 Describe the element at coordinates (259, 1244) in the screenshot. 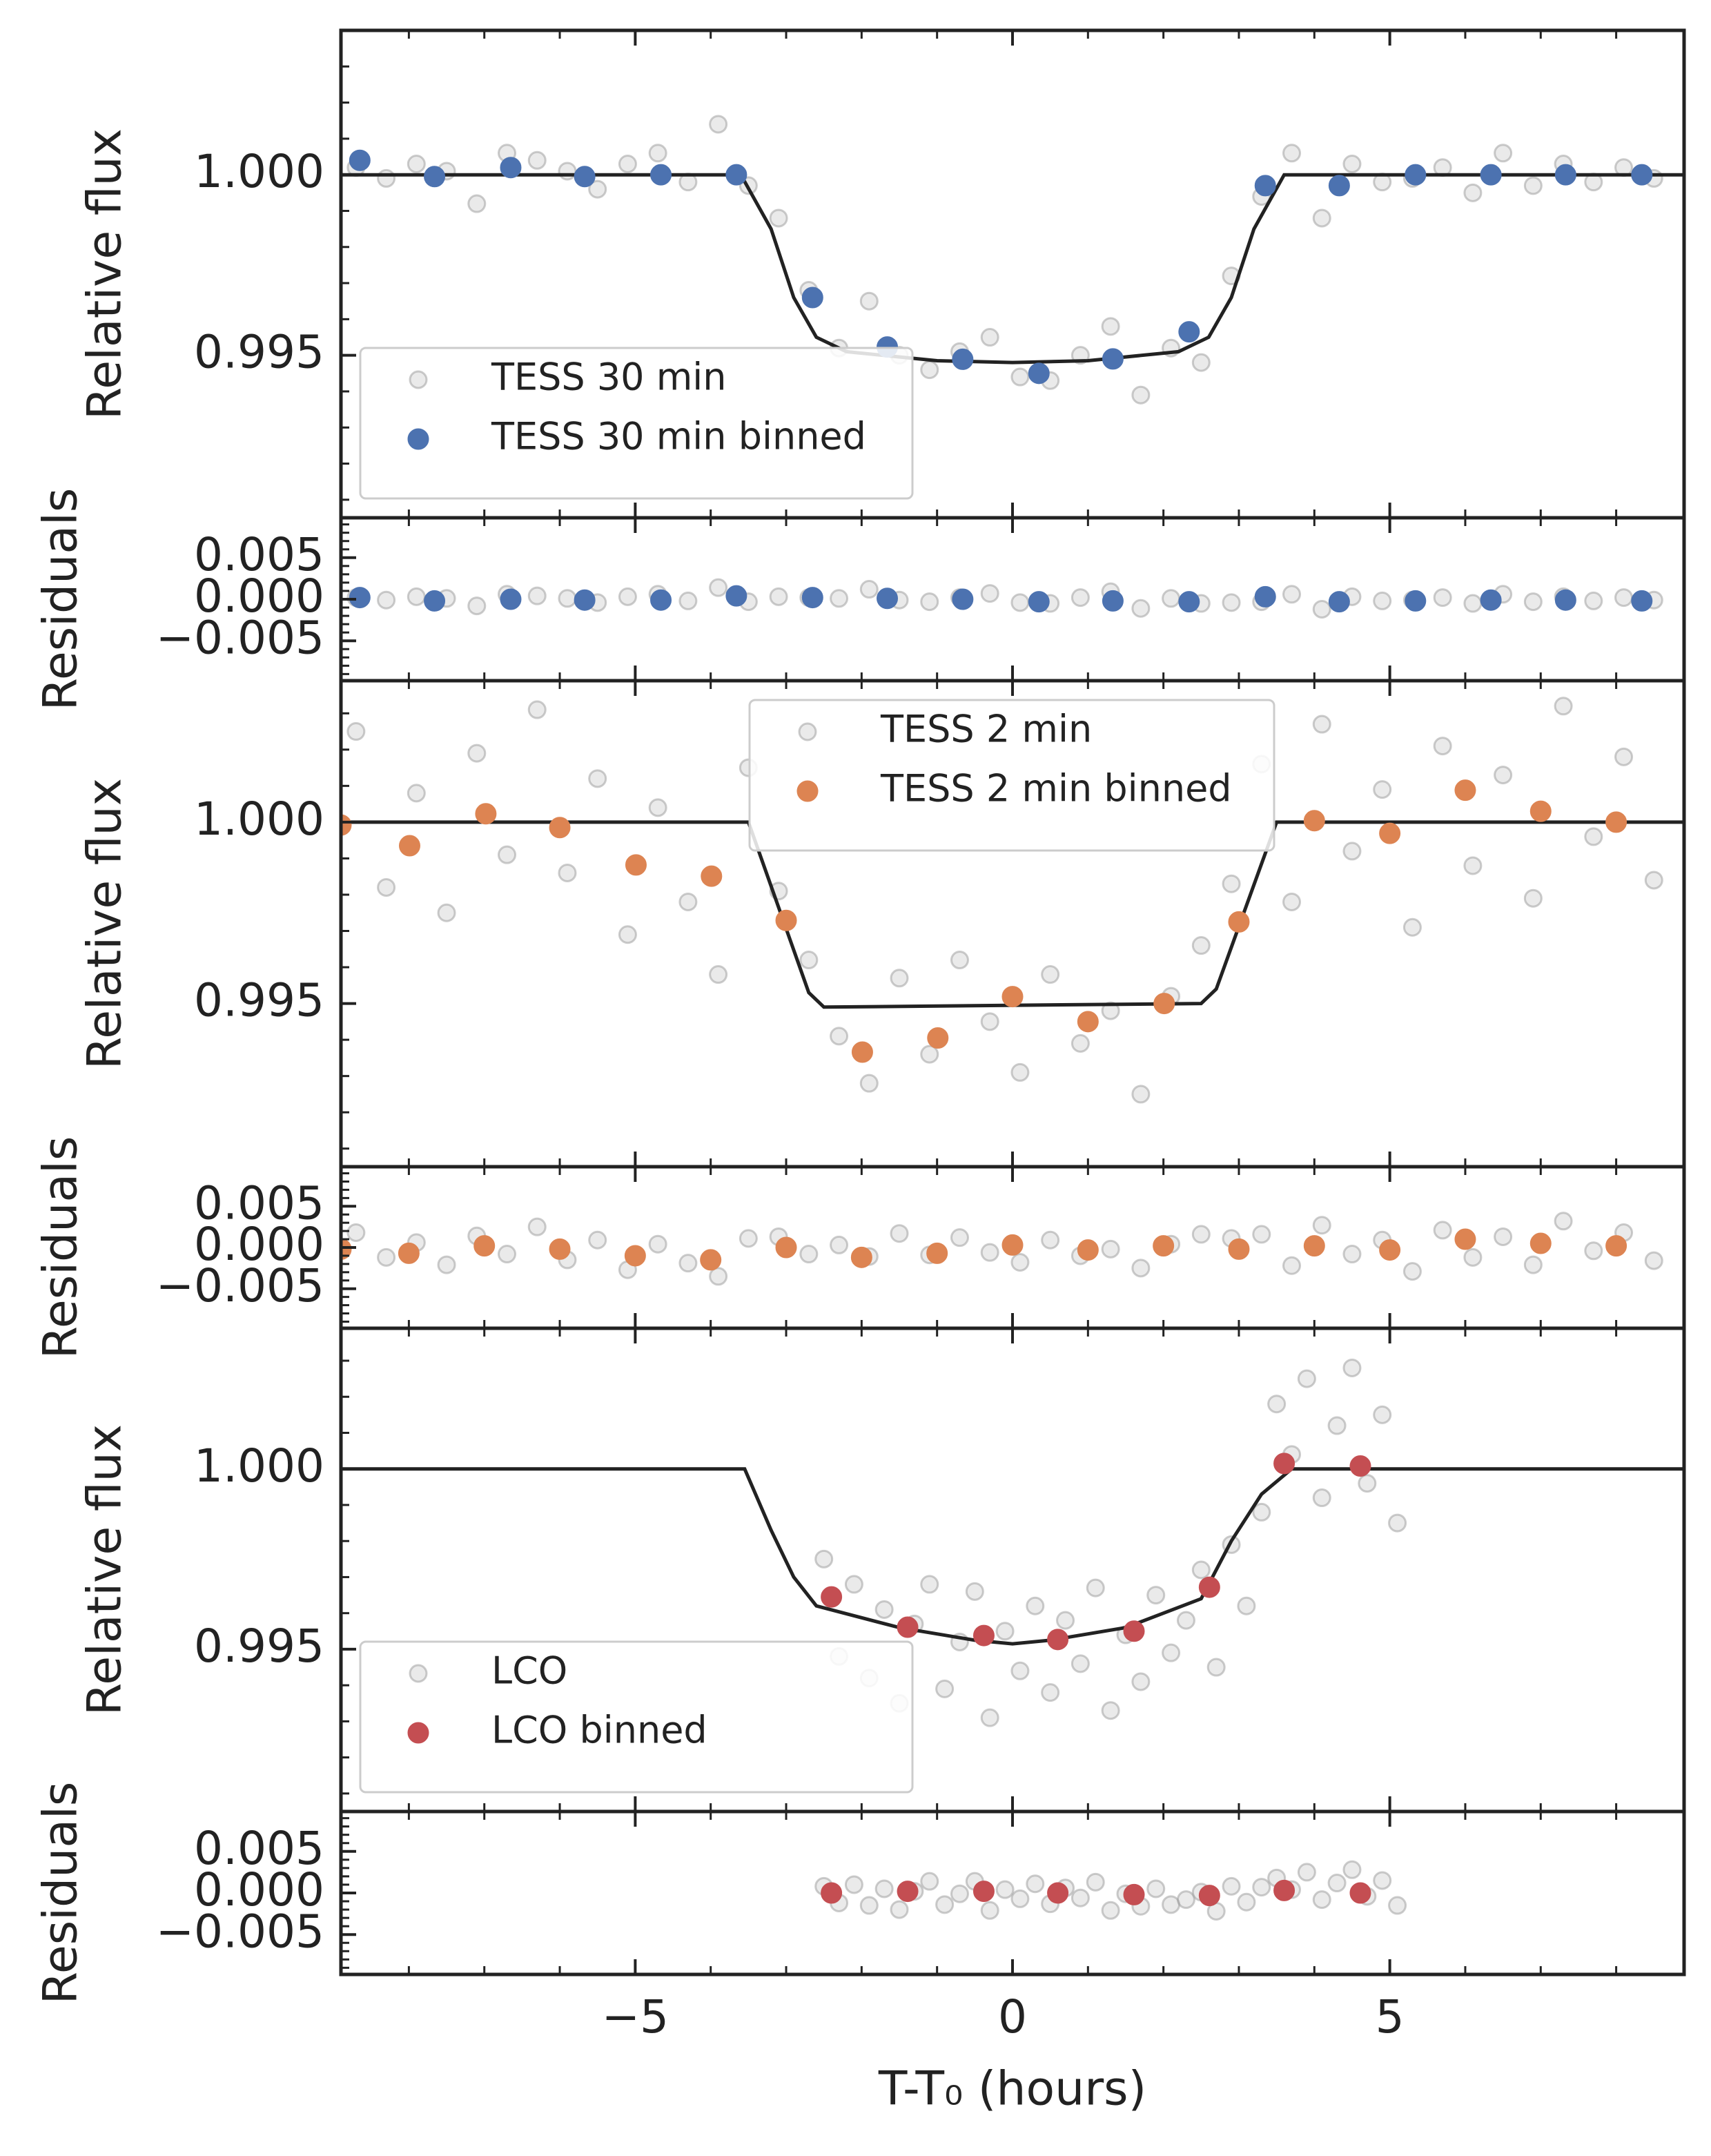

I see `y-tick-label: 0.000` at that location.